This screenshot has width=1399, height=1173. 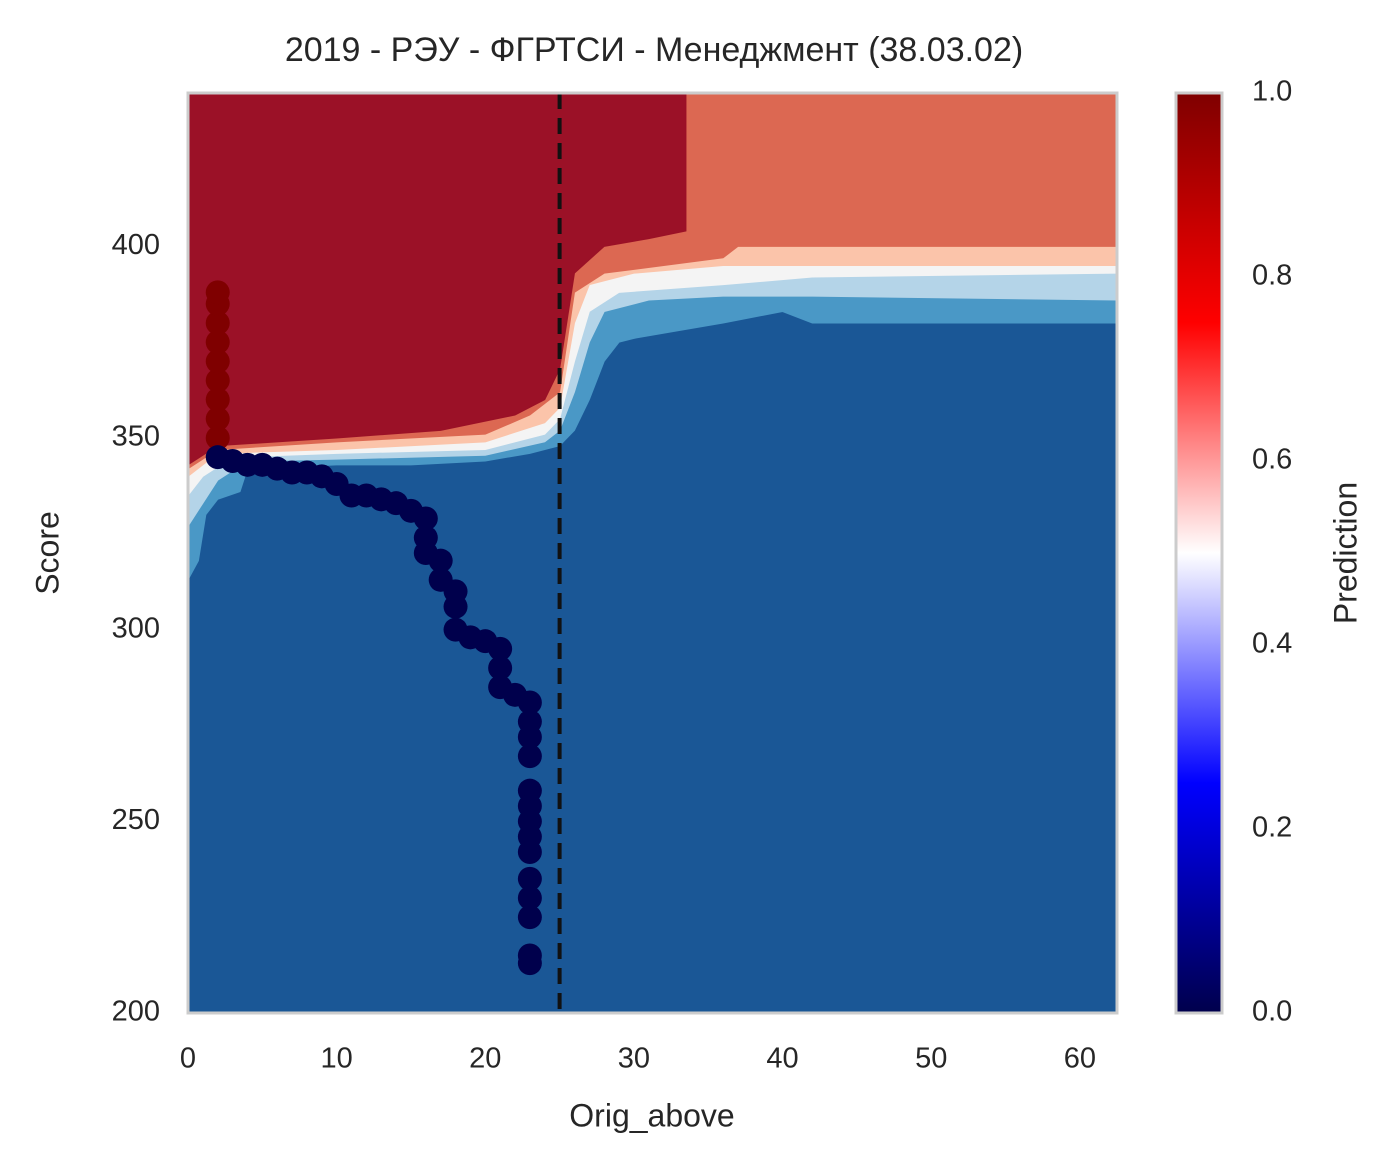 What do you see at coordinates (782, 1059) in the screenshot?
I see `x-tick-label: 40` at bounding box center [782, 1059].